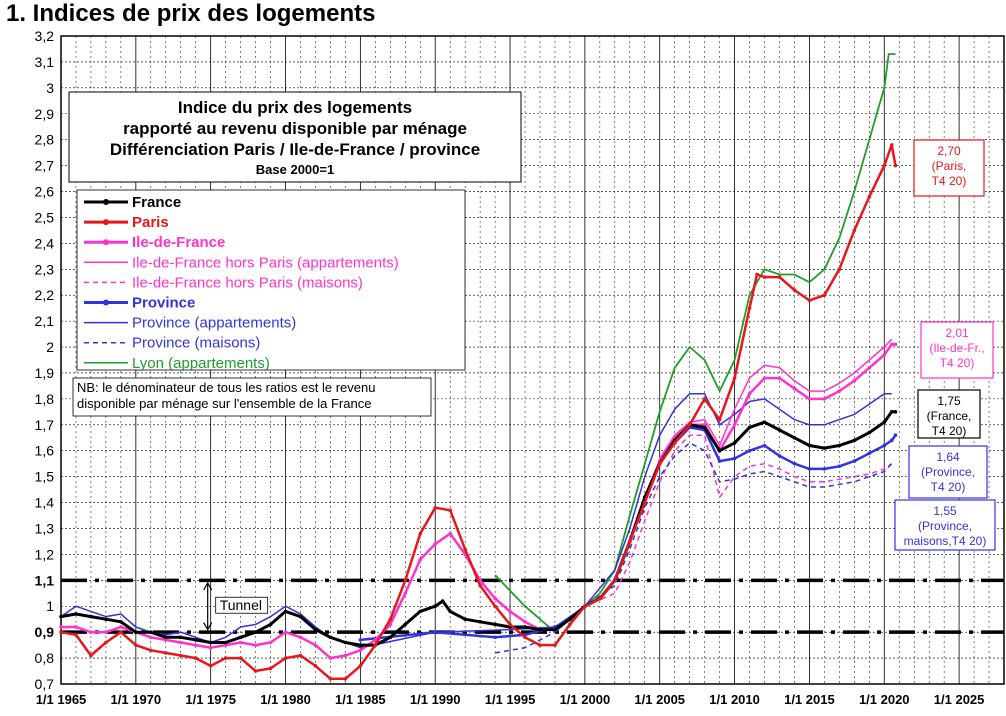  Describe the element at coordinates (45, 140) in the screenshot. I see `y-tick-label: 2,8` at that location.